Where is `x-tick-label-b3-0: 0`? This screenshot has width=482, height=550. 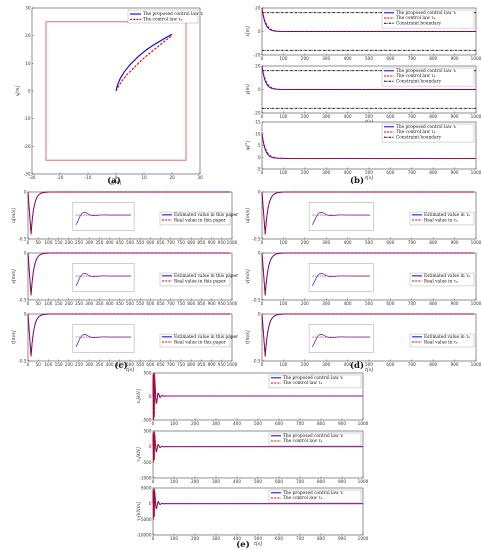
x-tick-label-b3-0: 0 is located at coordinates (262, 172).